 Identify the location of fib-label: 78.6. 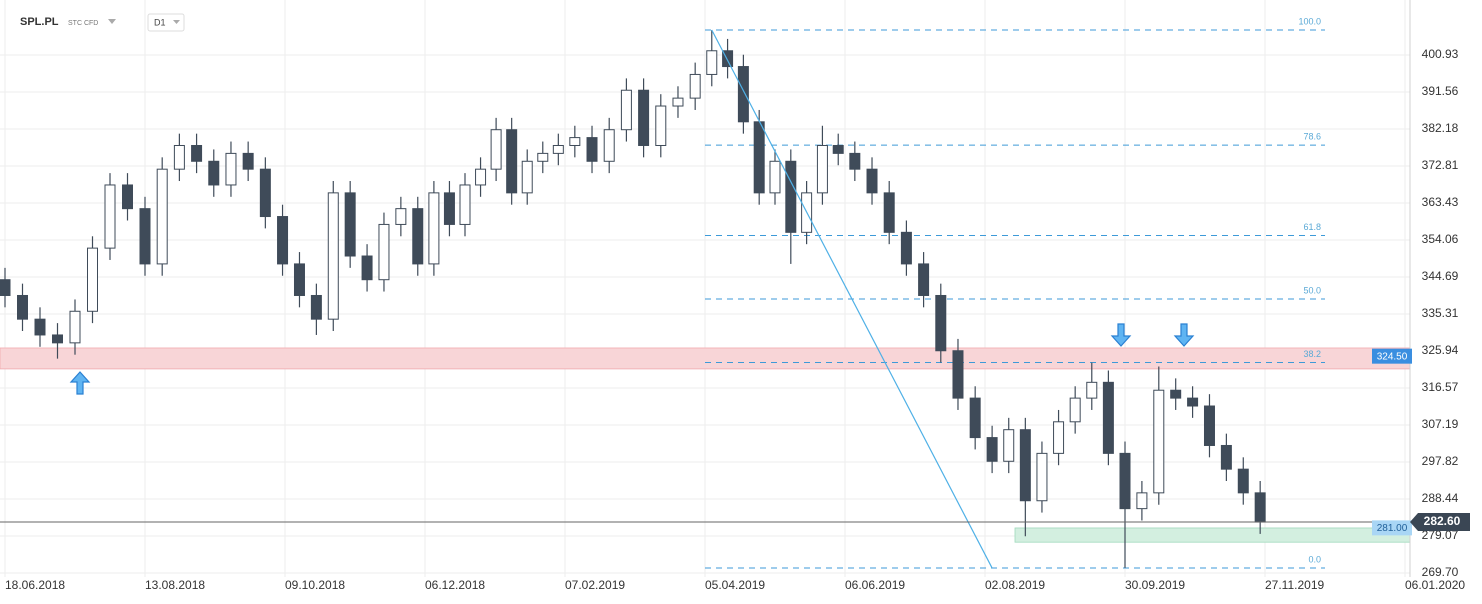
(1312, 137).